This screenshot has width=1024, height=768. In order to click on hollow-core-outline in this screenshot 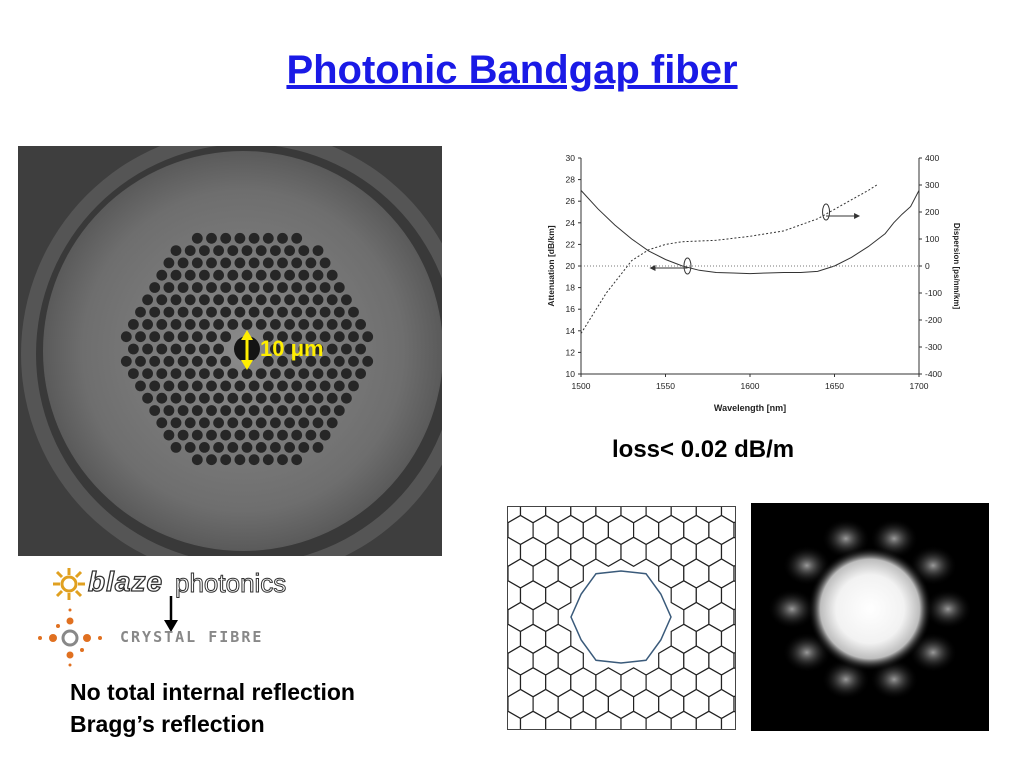, I will do `click(621, 617)`.